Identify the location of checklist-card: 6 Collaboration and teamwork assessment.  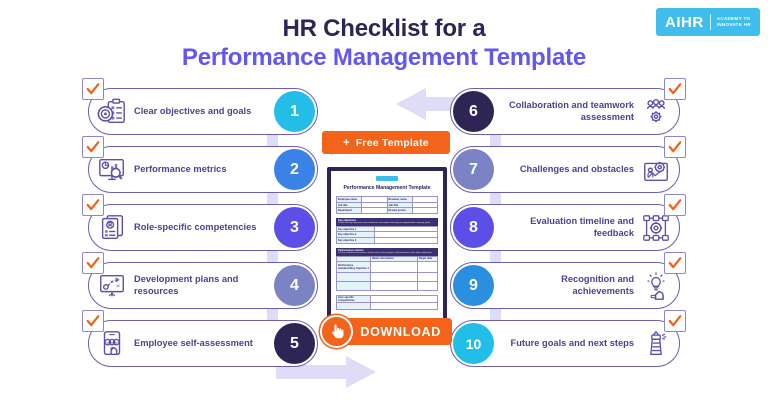
(565, 111).